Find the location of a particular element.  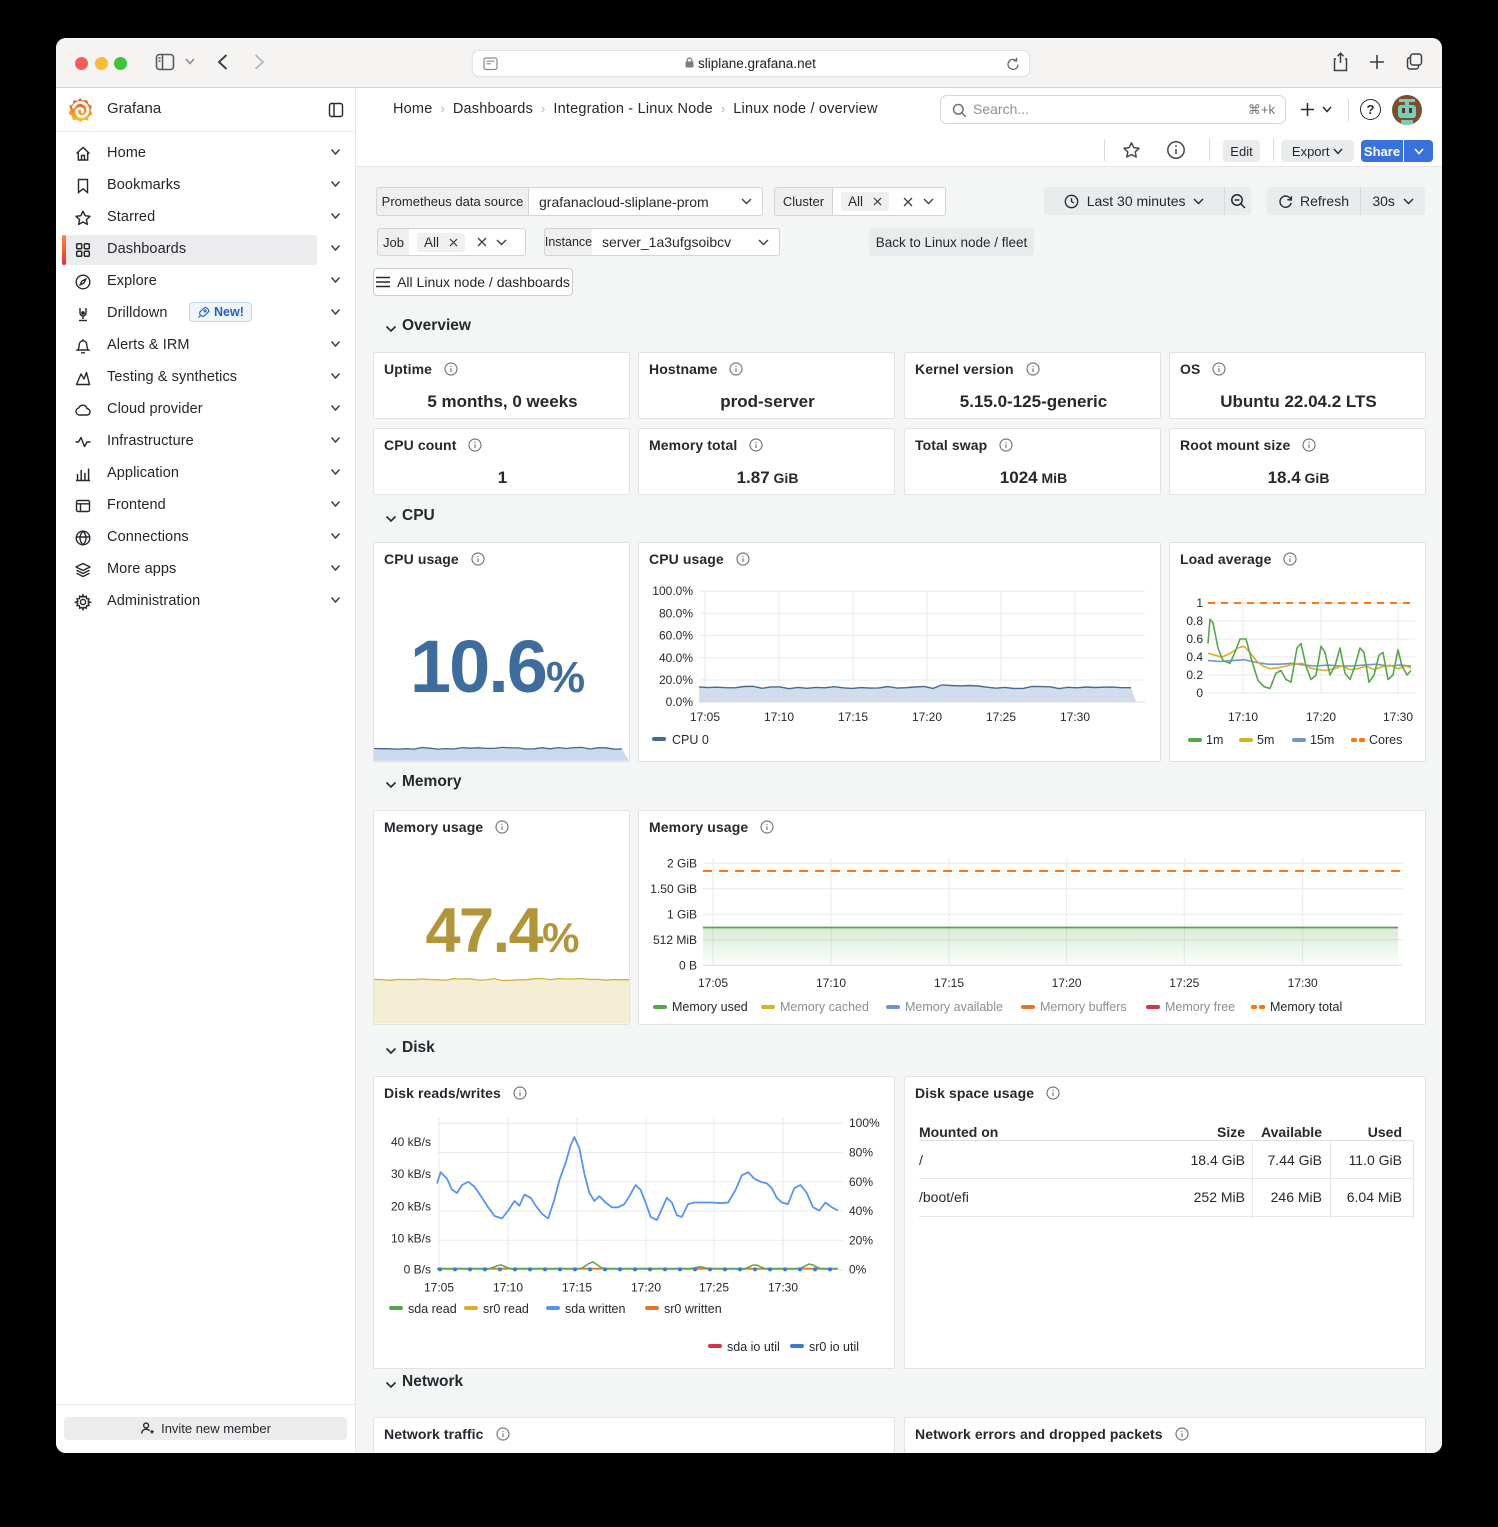

svg-text: 80.0% is located at coordinates (676, 613).